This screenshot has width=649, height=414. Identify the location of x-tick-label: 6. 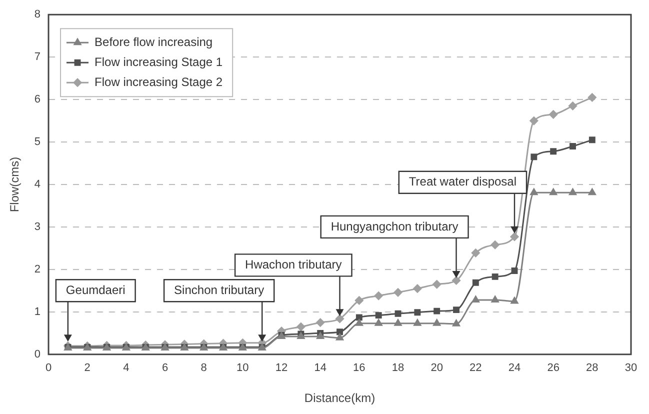
(165, 368).